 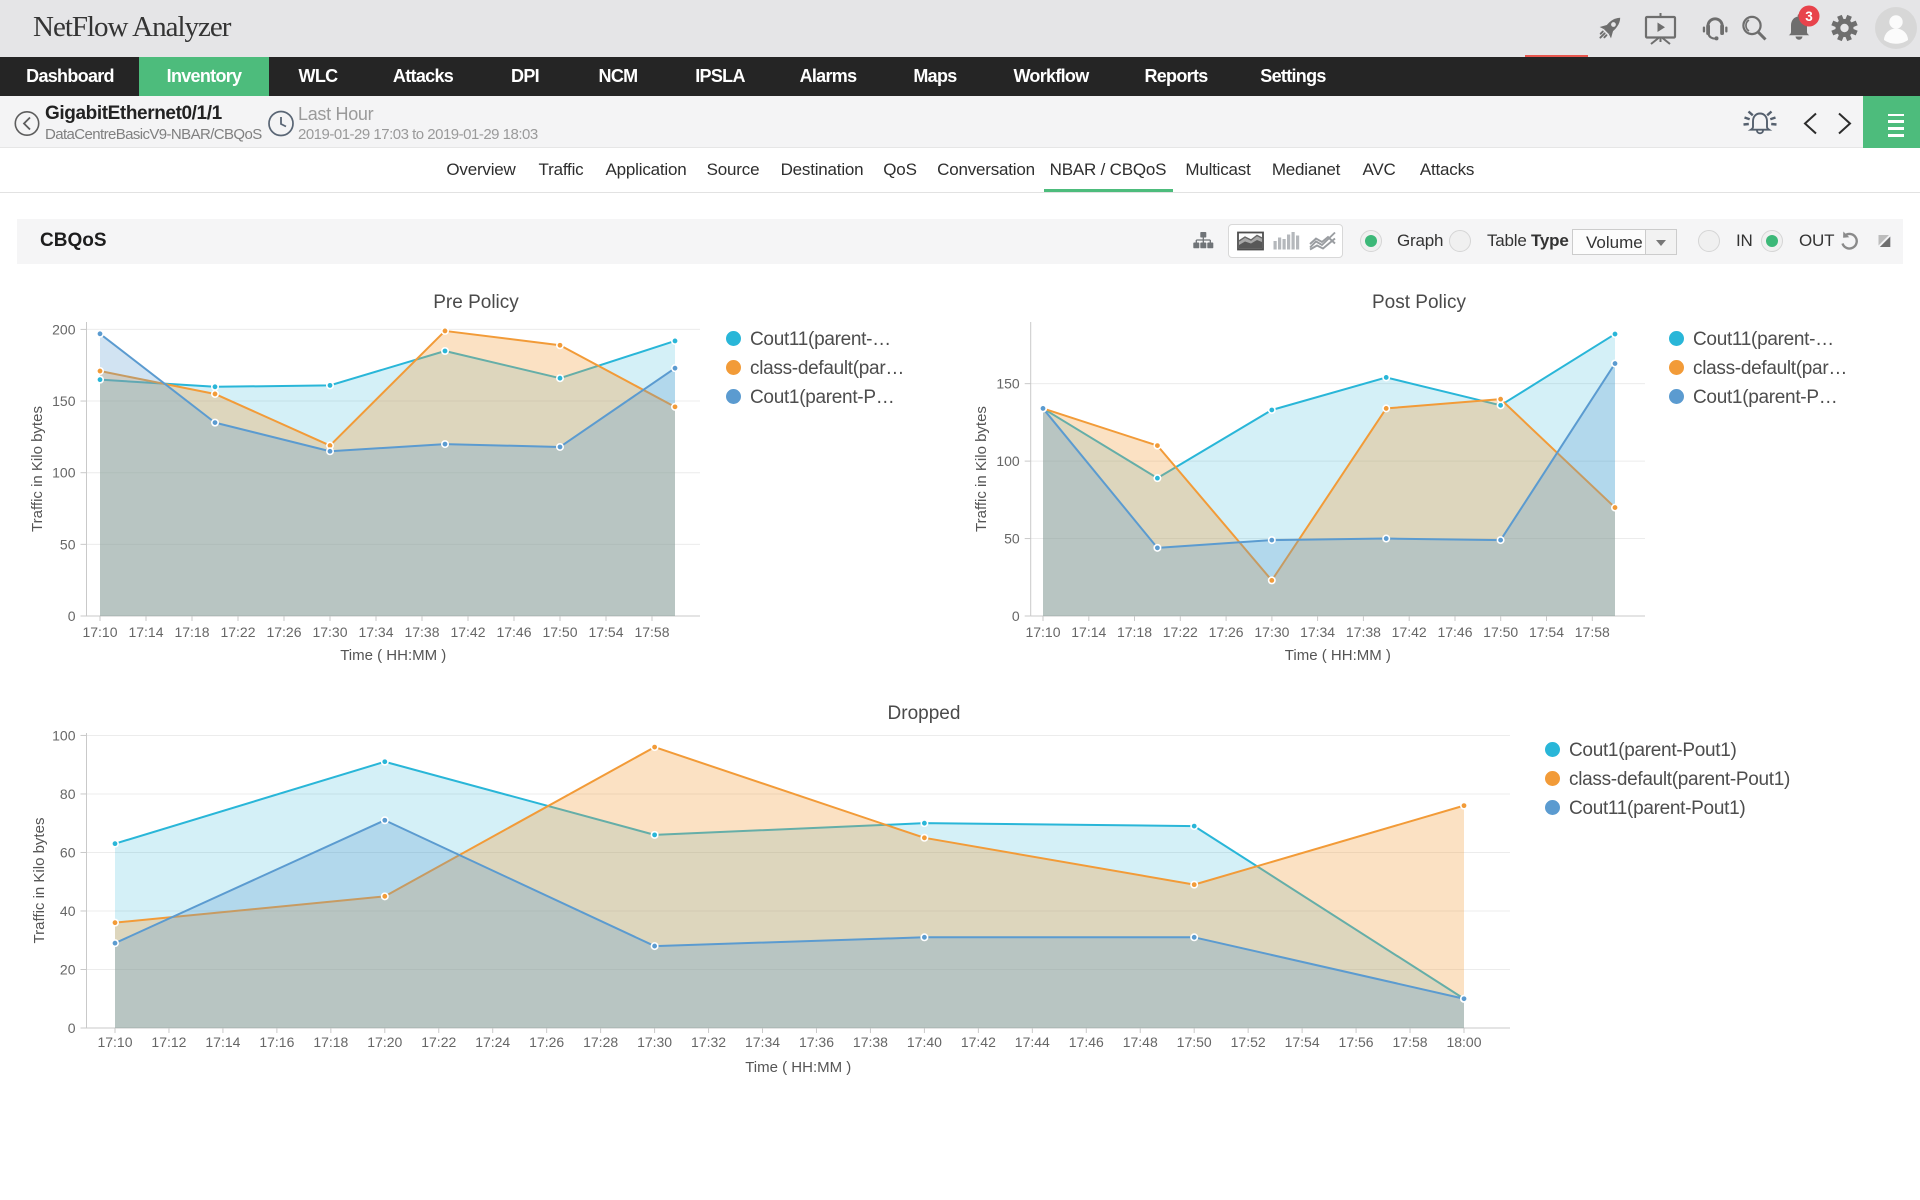 What do you see at coordinates (708, 1042) in the screenshot?
I see `svg-text: 17:32` at bounding box center [708, 1042].